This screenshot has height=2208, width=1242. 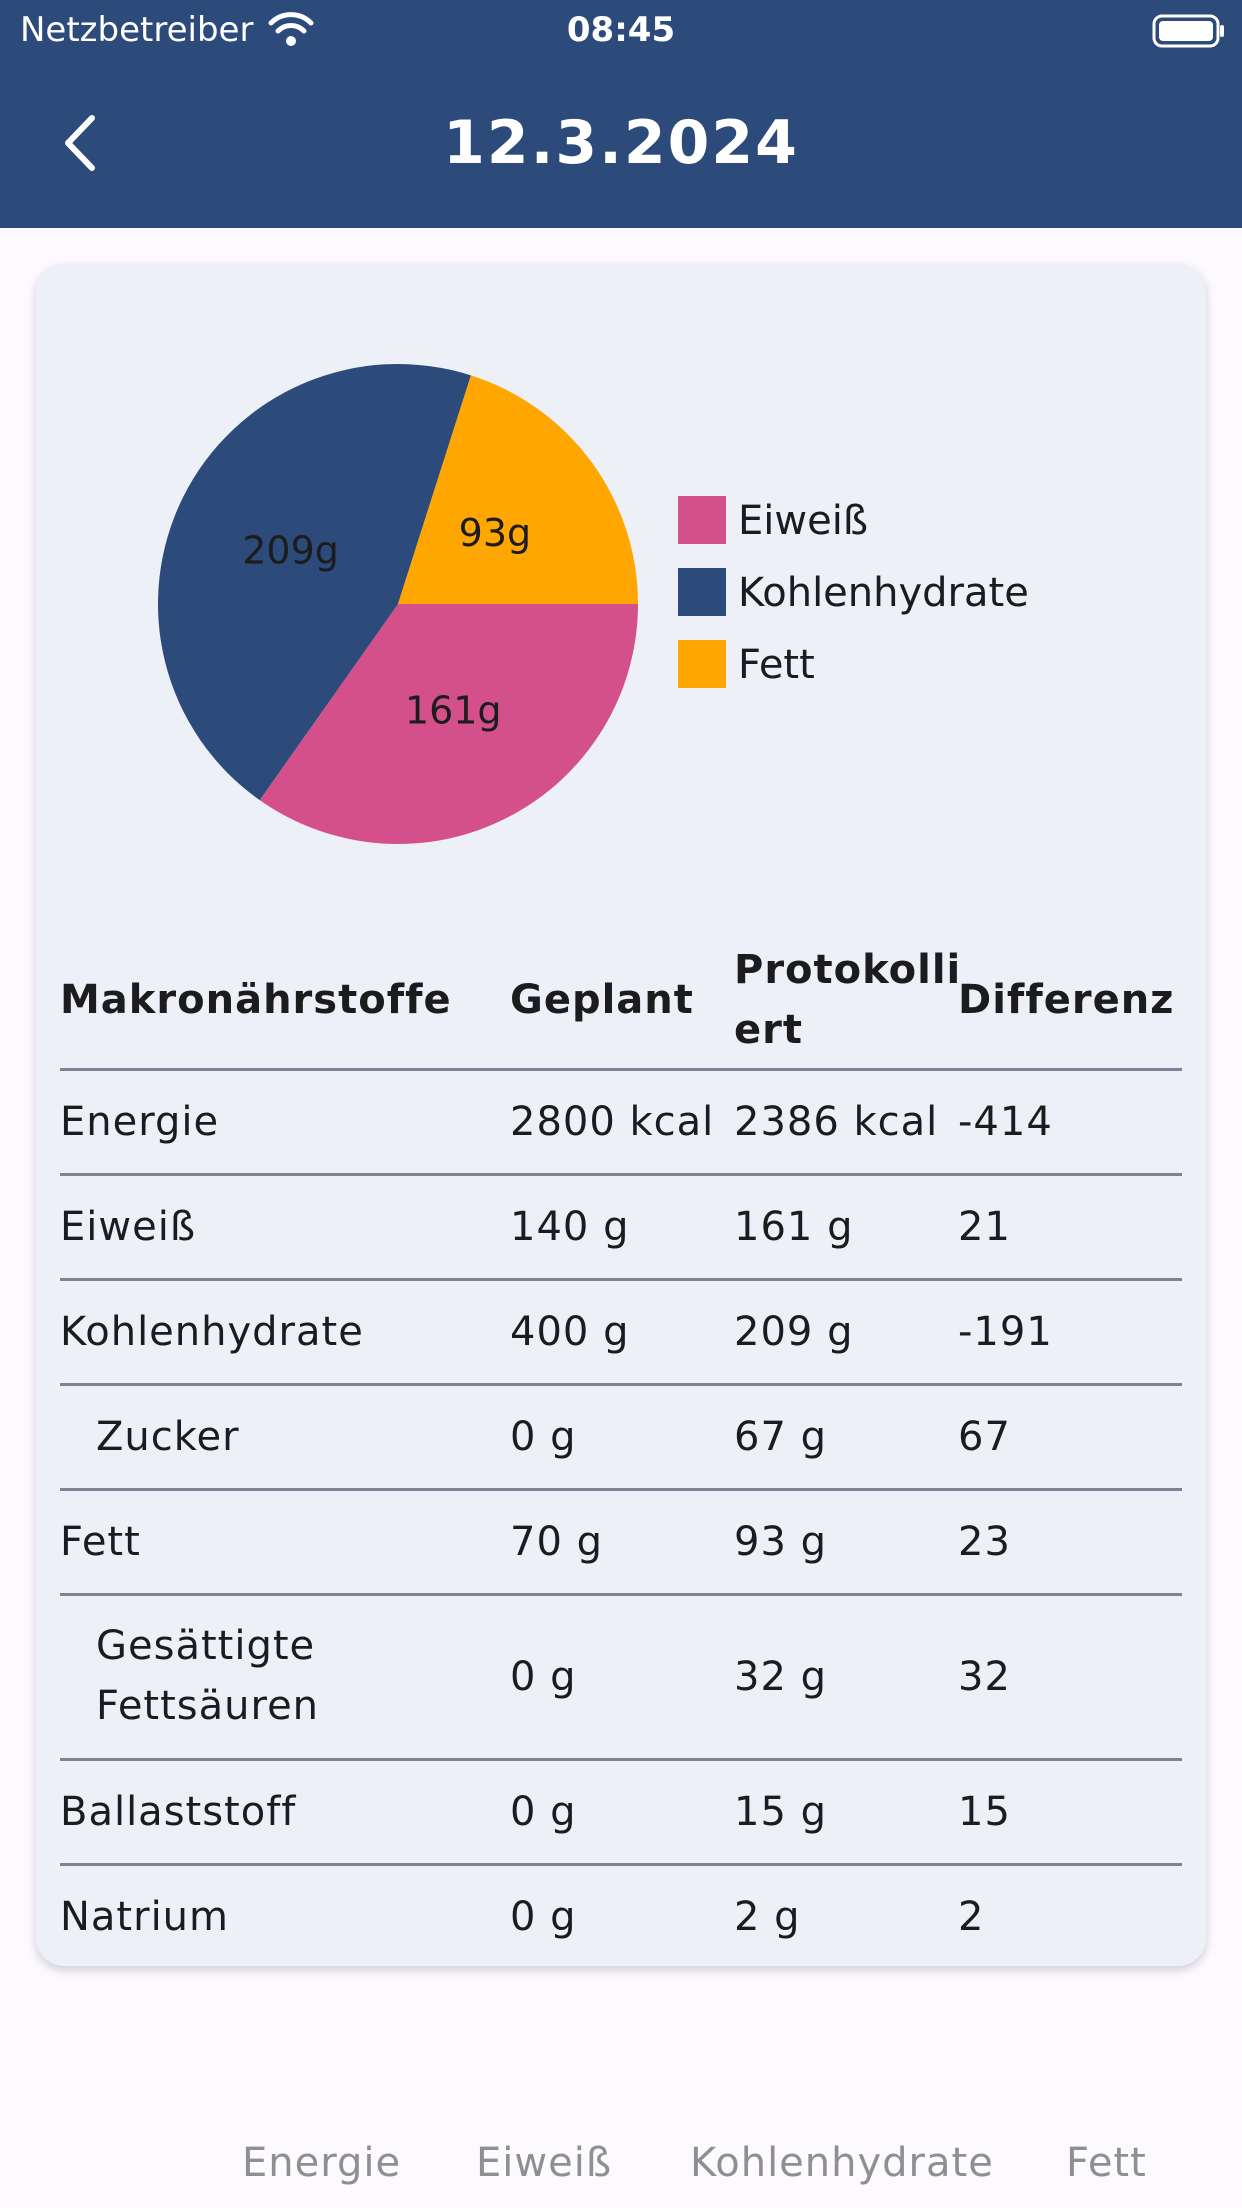 What do you see at coordinates (212, 1332) in the screenshot?
I see `cell-nutrient: Kohlenhydrate` at bounding box center [212, 1332].